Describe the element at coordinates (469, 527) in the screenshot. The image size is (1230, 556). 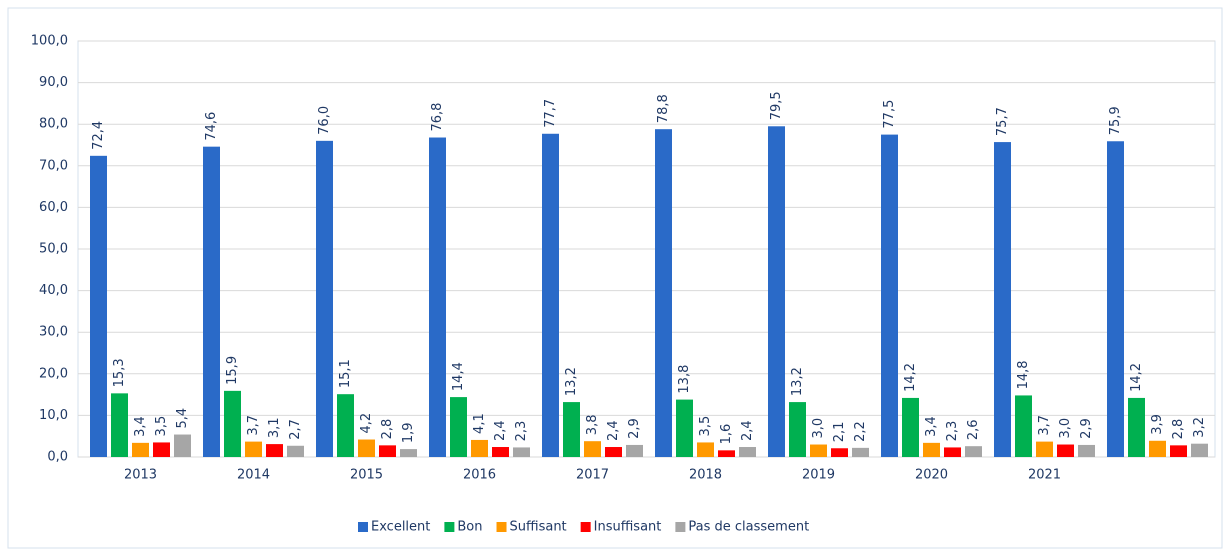
I see `legend-label: Bon` at that location.